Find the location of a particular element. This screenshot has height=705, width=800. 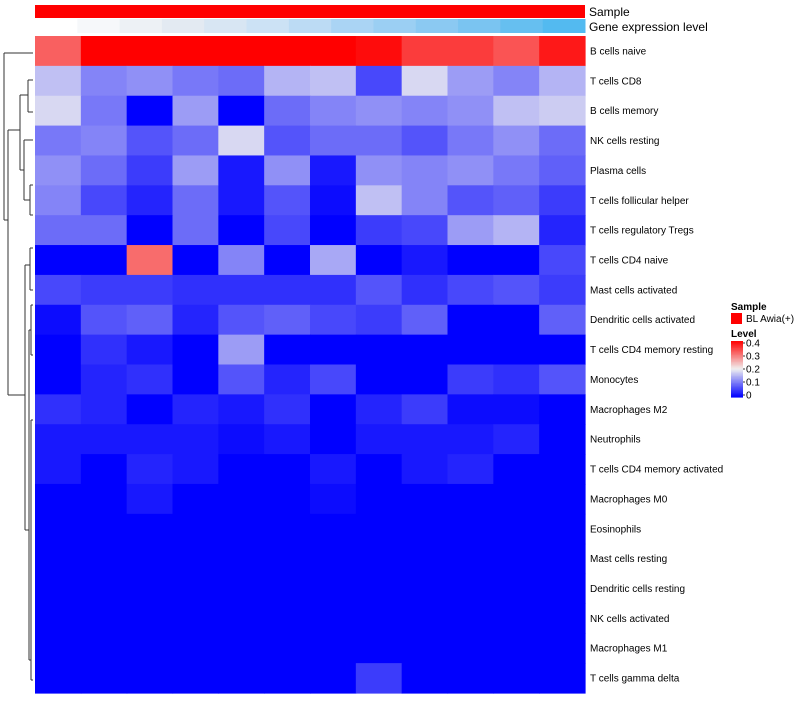

row-label: T cells CD4 naive is located at coordinates (629, 260).